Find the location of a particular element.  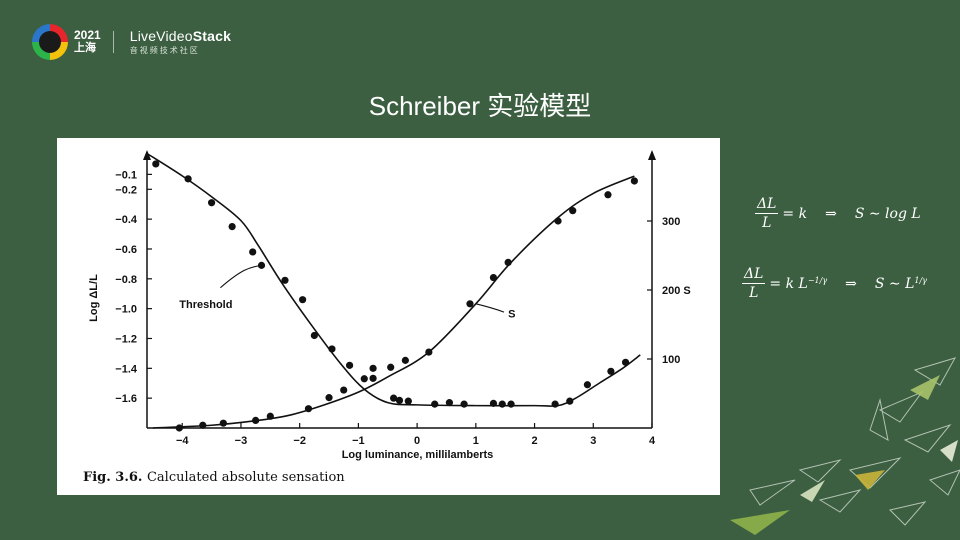

formula-log-numerator: ΔL is located at coordinates (767, 205).